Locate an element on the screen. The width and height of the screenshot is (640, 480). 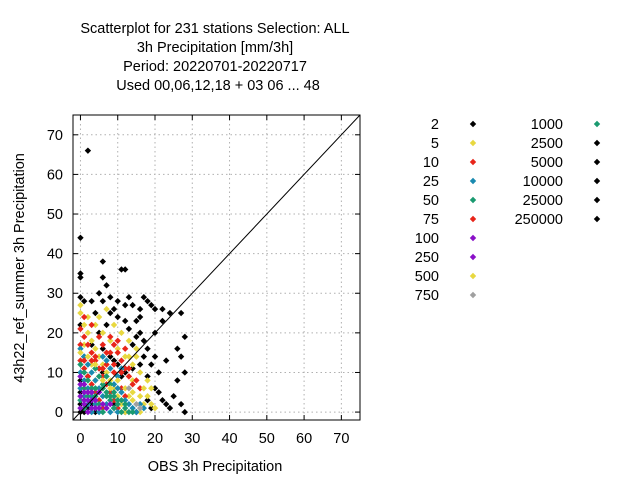
legend-label: 100 is located at coordinates (427, 239).